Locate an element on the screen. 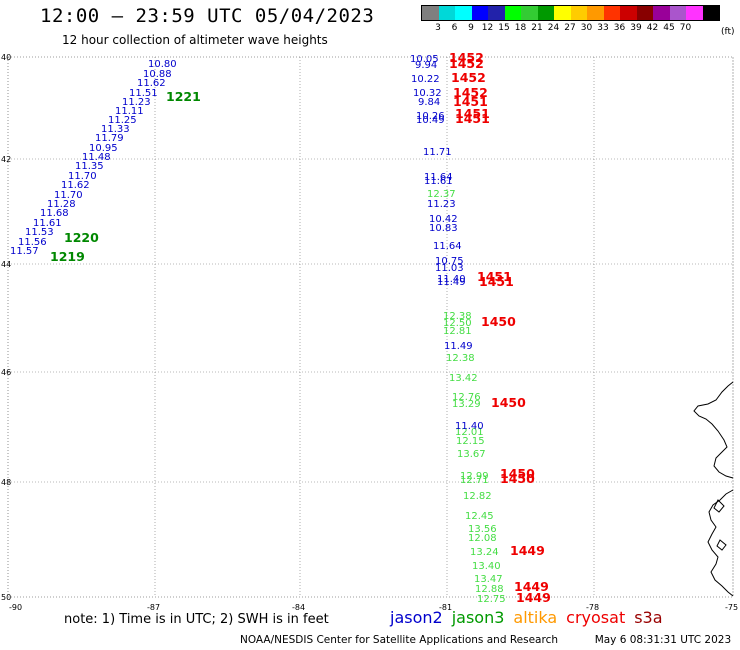 The image size is (740, 650). wave-height-value: 11.62 is located at coordinates (151, 83).